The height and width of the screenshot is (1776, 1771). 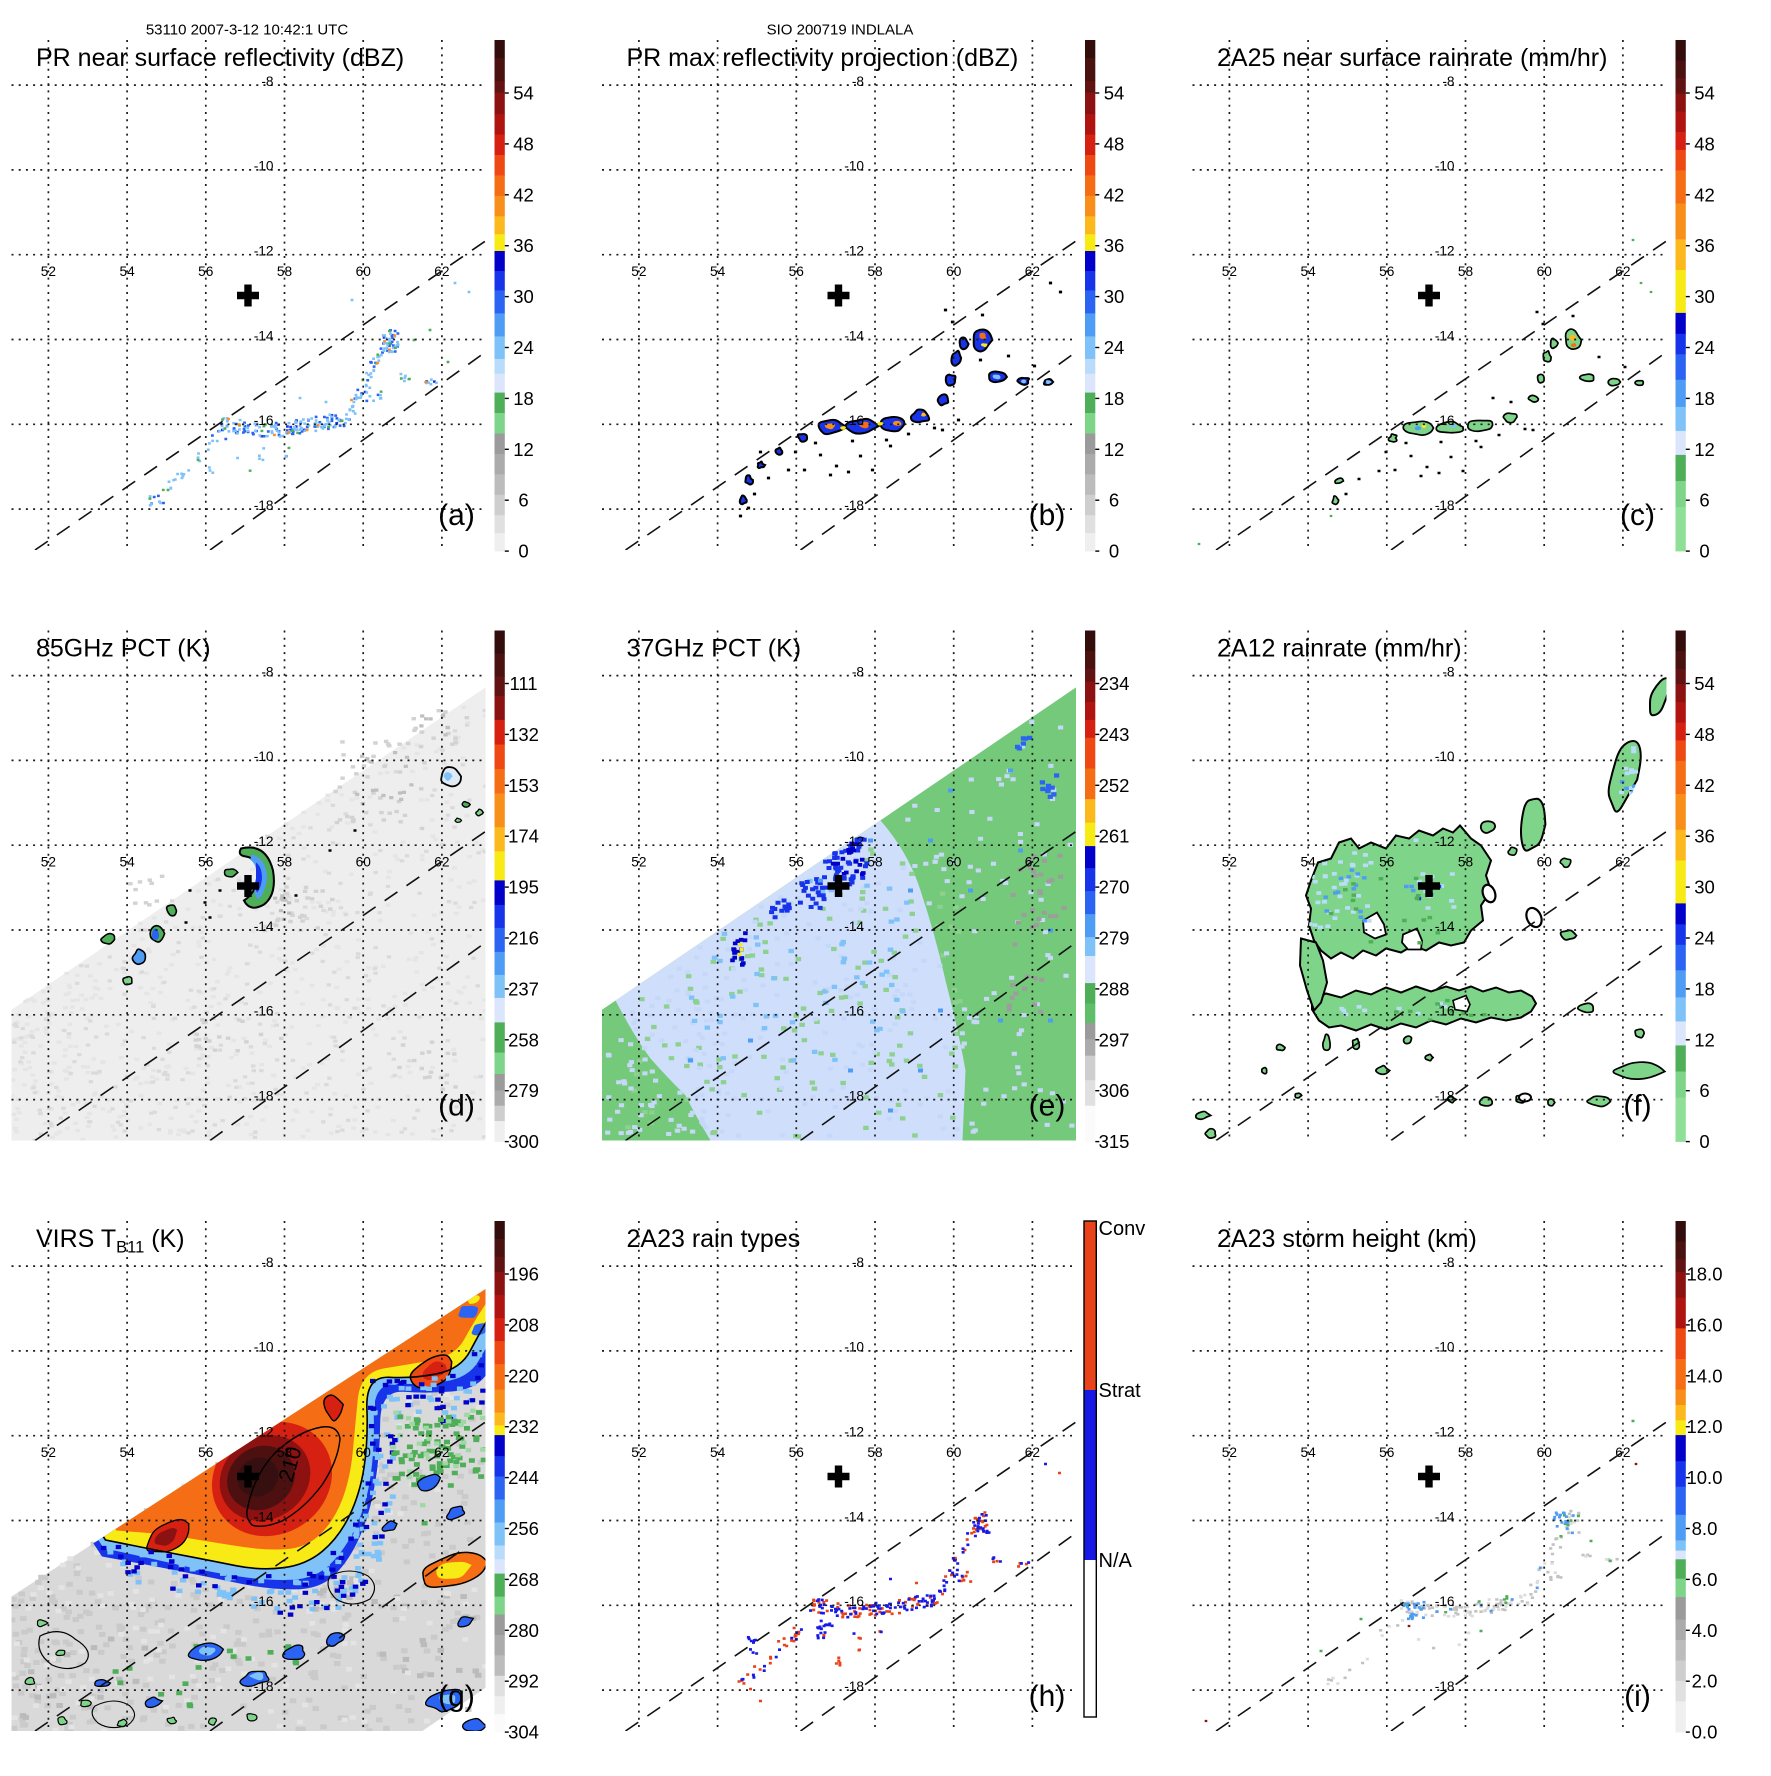 I want to click on svg-text: (b), so click(x=1047, y=515).